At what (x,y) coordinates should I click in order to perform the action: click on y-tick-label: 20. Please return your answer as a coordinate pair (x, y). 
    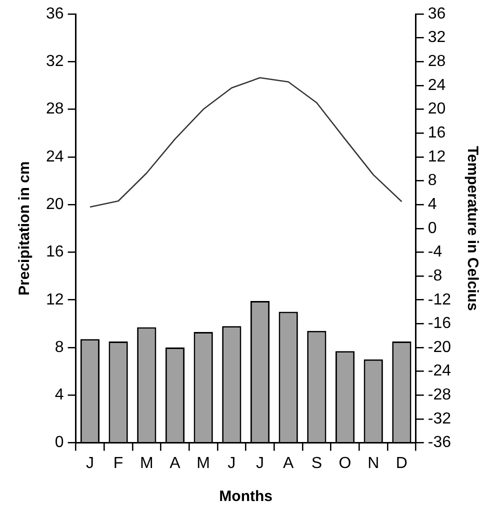
    Looking at the image, I should click on (55, 204).